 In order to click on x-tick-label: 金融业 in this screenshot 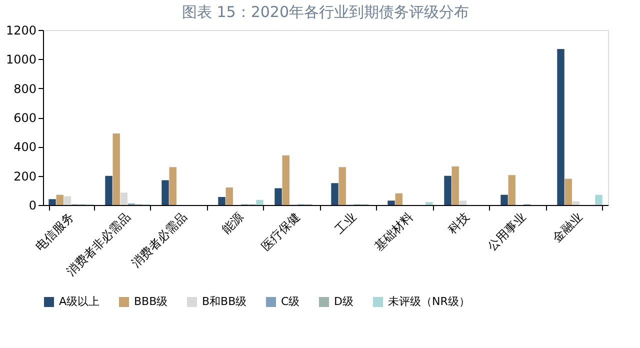, I will do `click(568, 227)`.